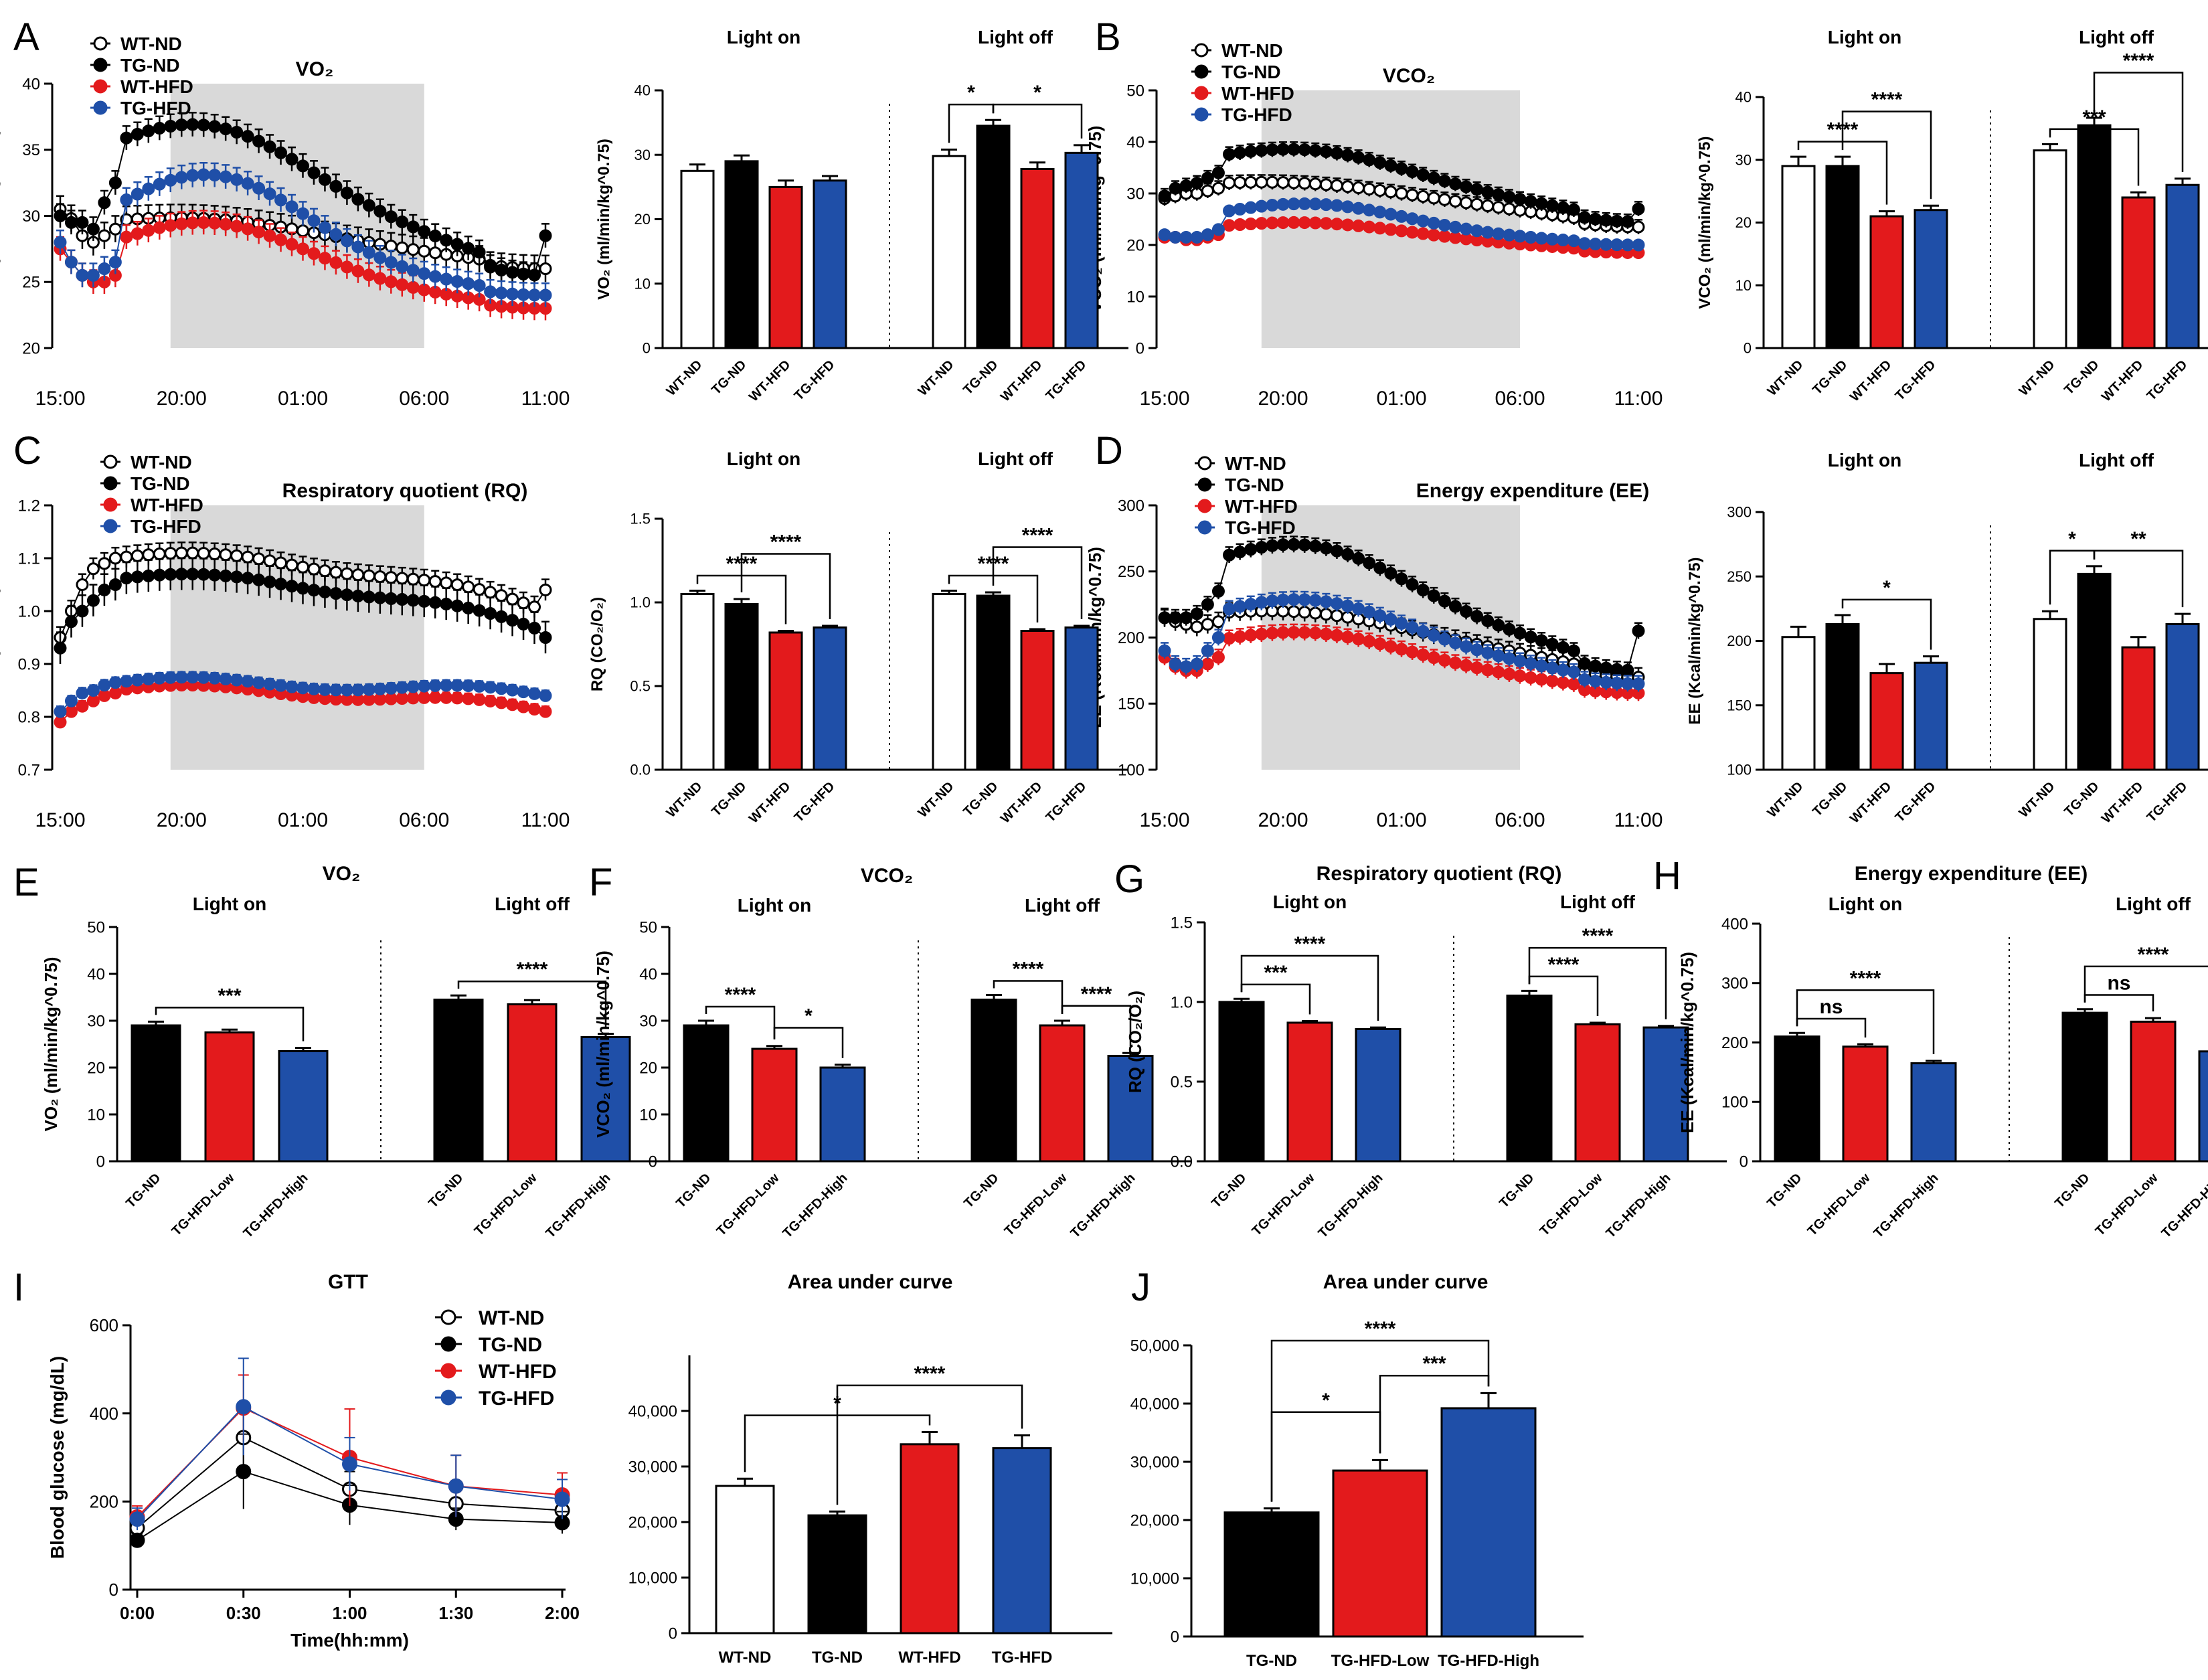  What do you see at coordinates (1871, 381) in the screenshot?
I see `category-label: WT-HFD` at bounding box center [1871, 381].